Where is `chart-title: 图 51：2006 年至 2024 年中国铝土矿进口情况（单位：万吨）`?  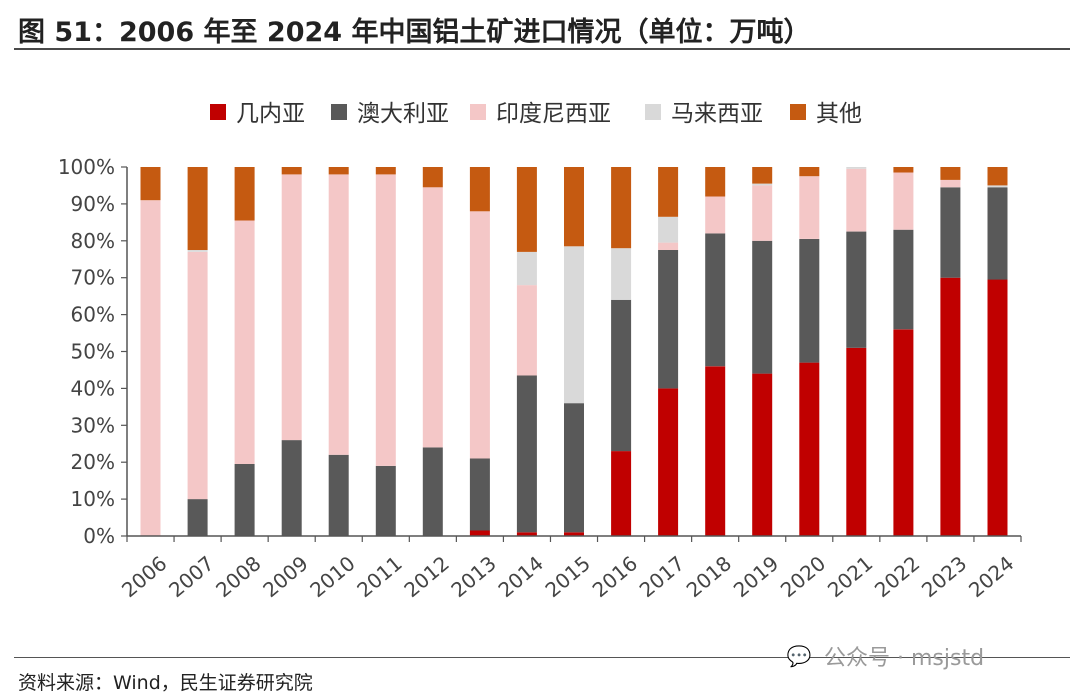 chart-title: 图 51：2006 年至 2024 年中国铝土矿进口情况（单位：万吨） is located at coordinates (414, 32).